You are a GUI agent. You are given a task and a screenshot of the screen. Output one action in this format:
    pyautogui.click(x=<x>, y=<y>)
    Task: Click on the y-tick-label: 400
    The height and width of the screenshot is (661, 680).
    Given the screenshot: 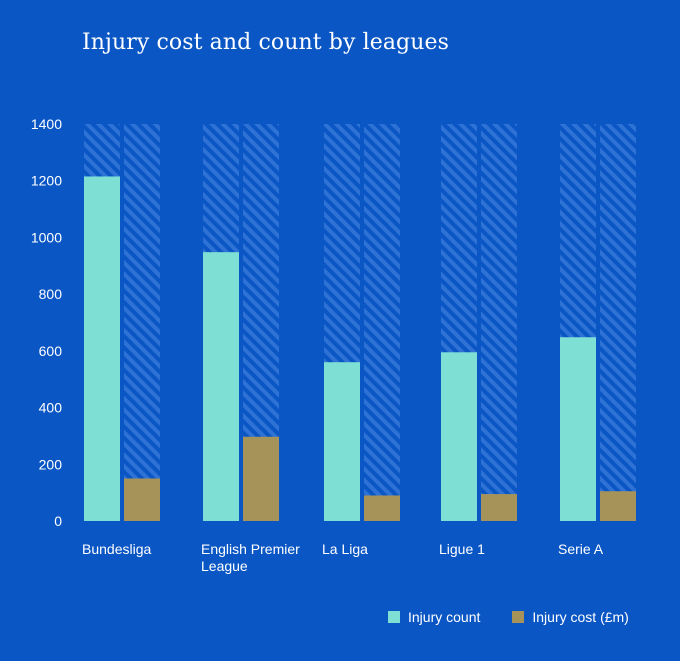 What is the action you would take?
    pyautogui.click(x=51, y=408)
    